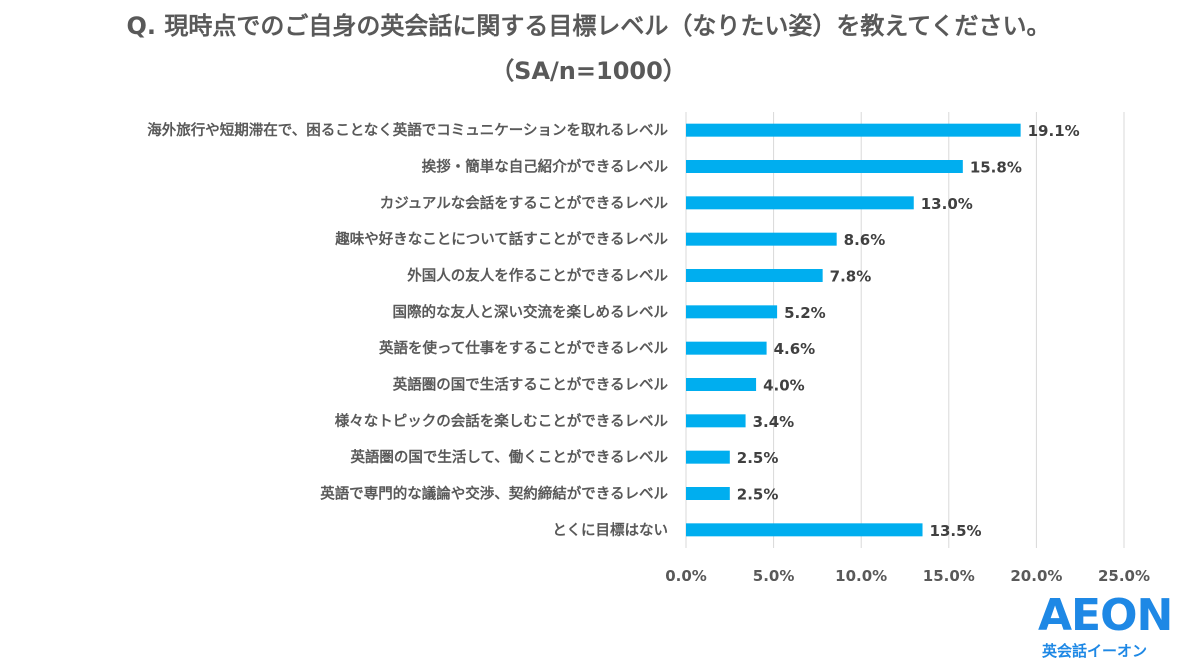 The image size is (1177, 662). What do you see at coordinates (861, 576) in the screenshot?
I see `x-tick-label: 10.0%` at bounding box center [861, 576].